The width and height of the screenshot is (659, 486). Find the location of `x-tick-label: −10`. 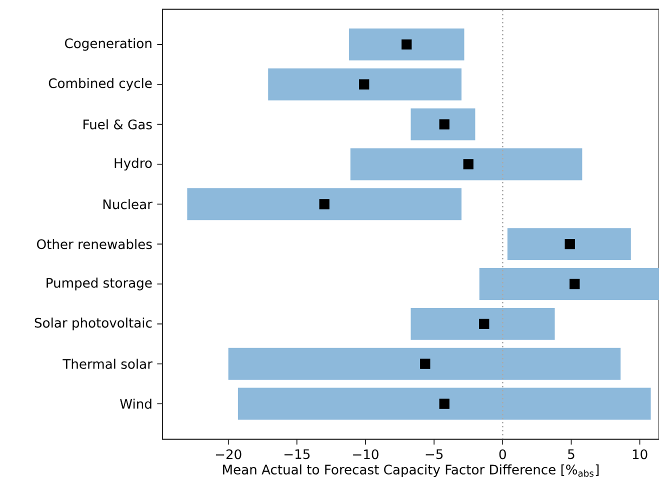

x-tick-label: −10 is located at coordinates (365, 454).